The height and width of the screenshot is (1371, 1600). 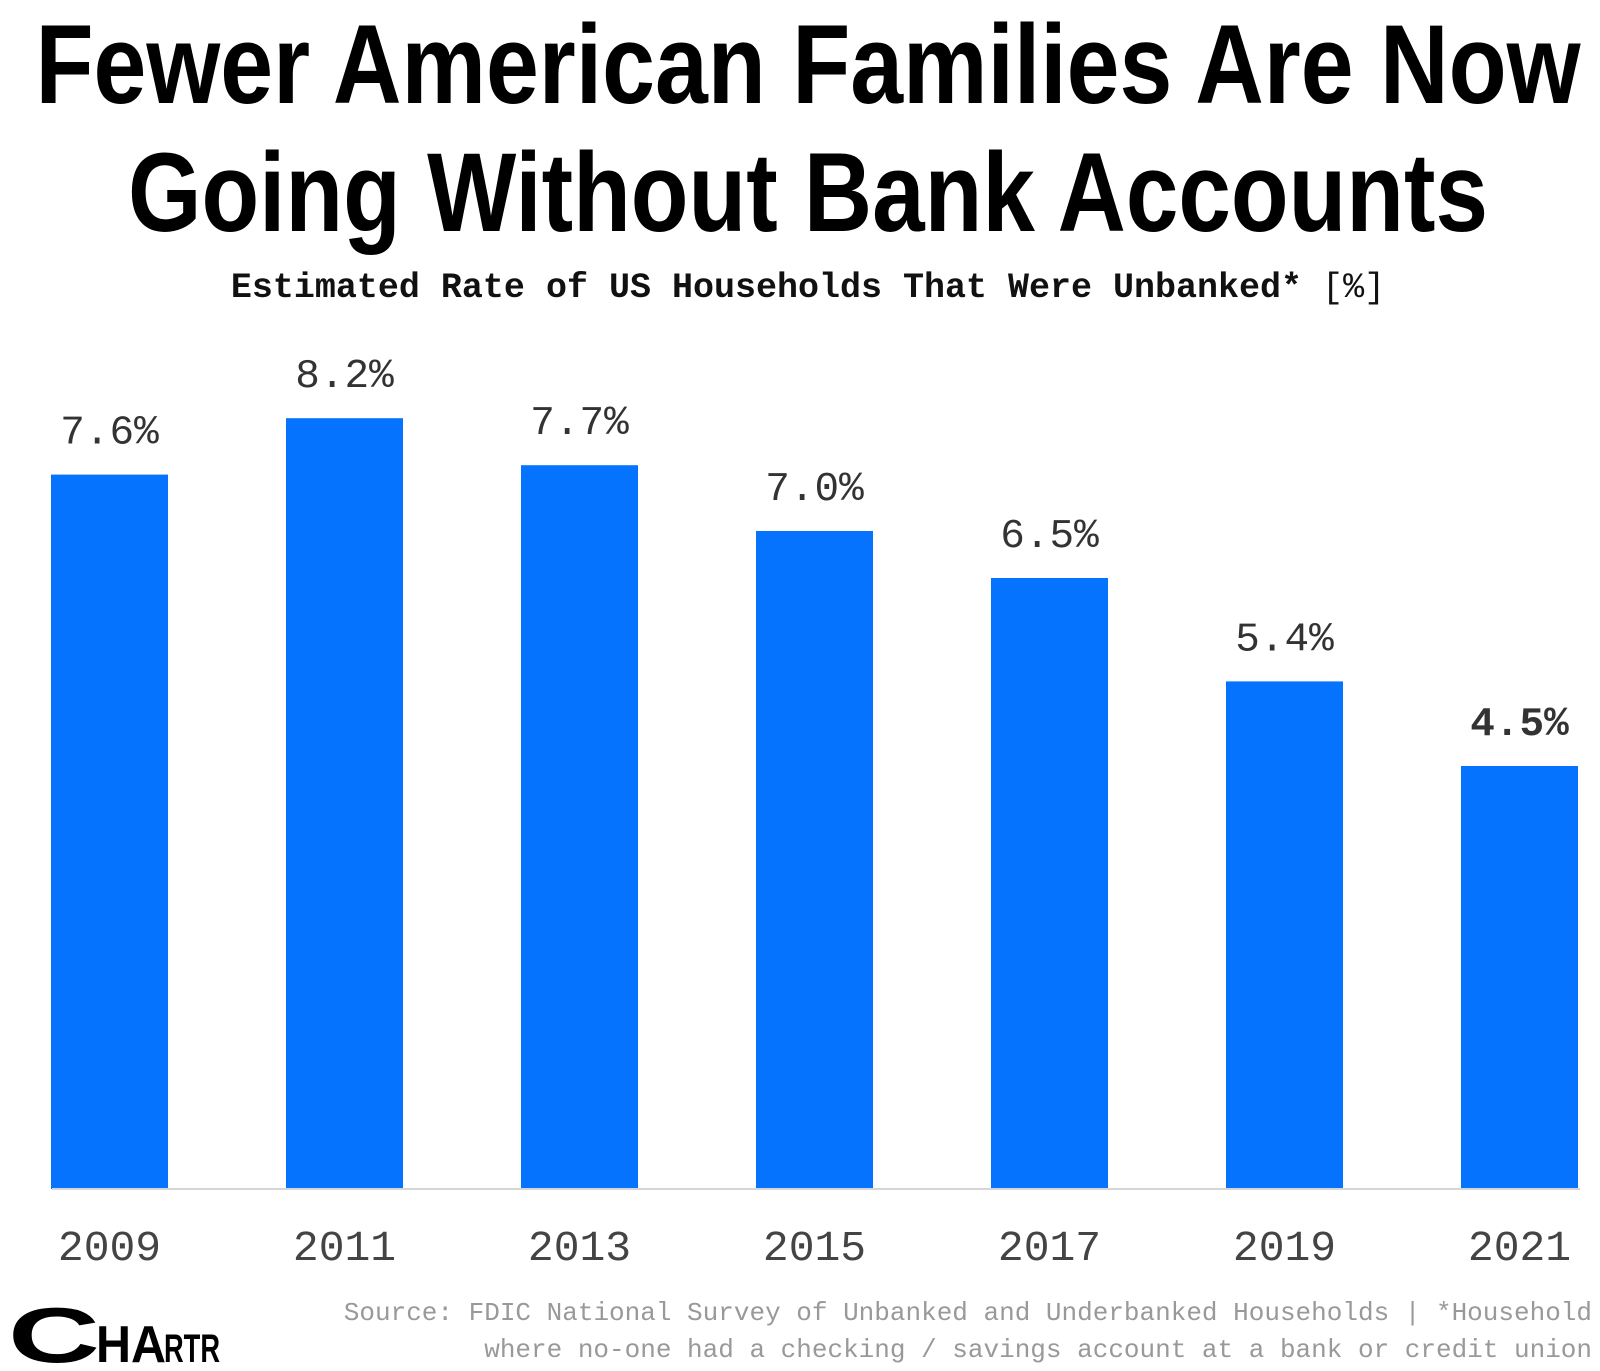 I want to click on unit-label: [%], so click(x=1353, y=288).